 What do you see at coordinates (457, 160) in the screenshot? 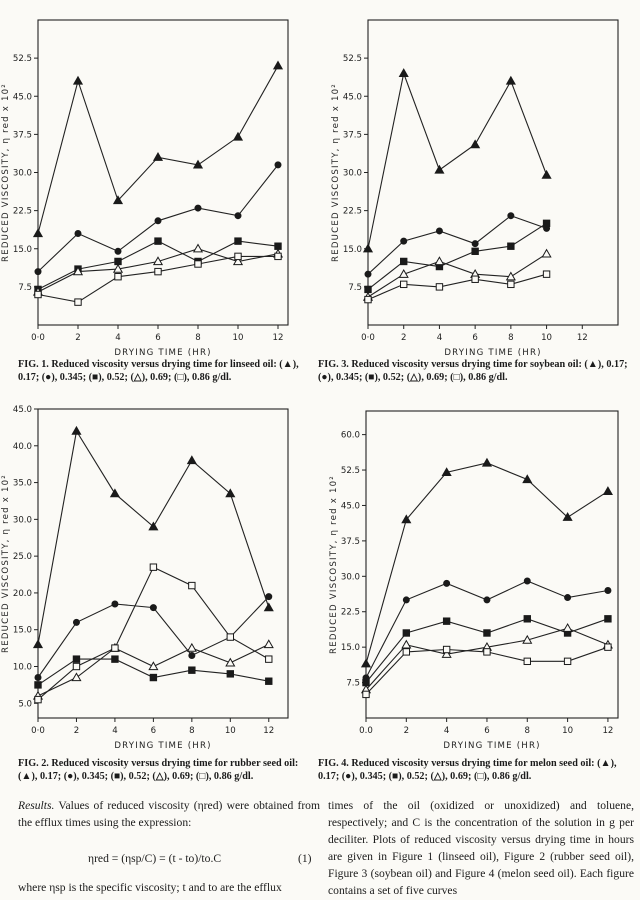
I see `fig3-series-line-triangle-filled` at bounding box center [457, 160].